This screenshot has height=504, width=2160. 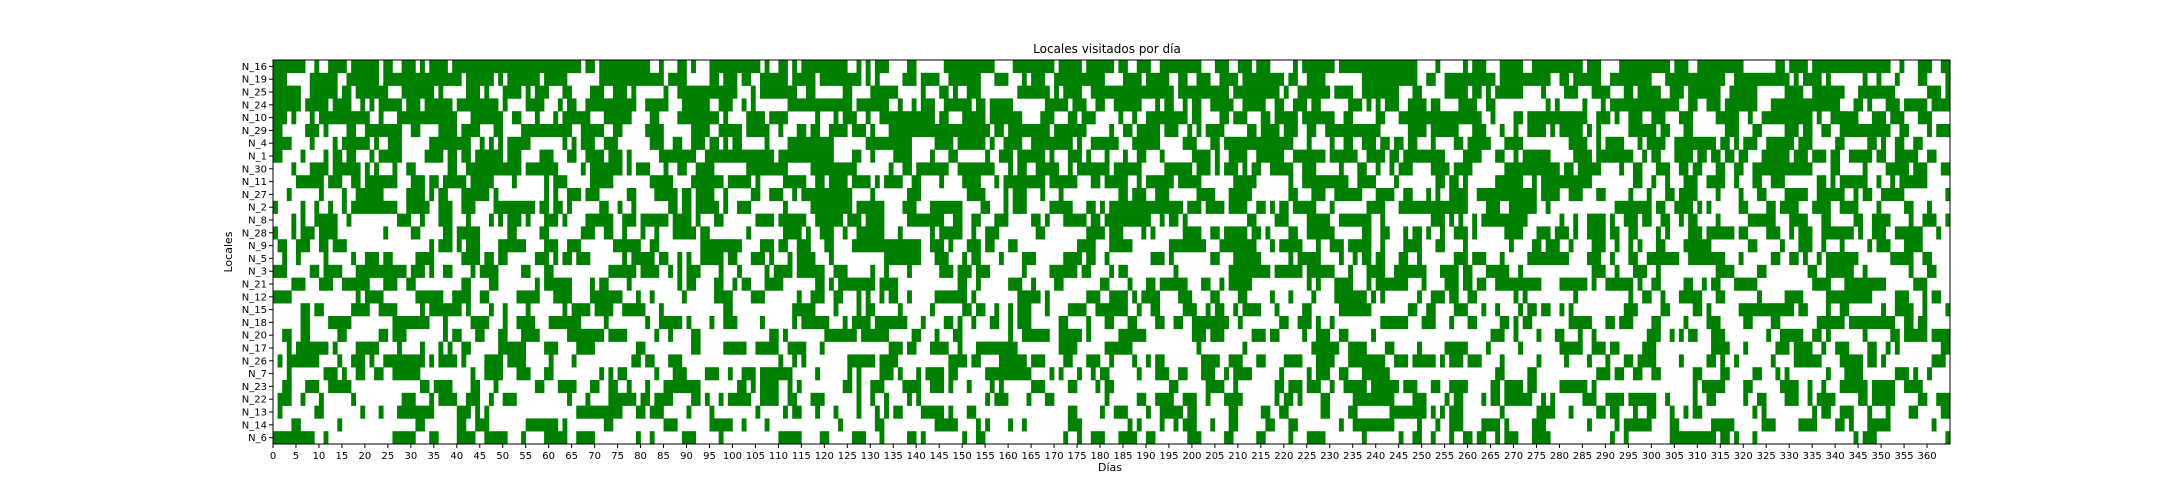 I want to click on x-tick-label: 105, so click(x=755, y=456).